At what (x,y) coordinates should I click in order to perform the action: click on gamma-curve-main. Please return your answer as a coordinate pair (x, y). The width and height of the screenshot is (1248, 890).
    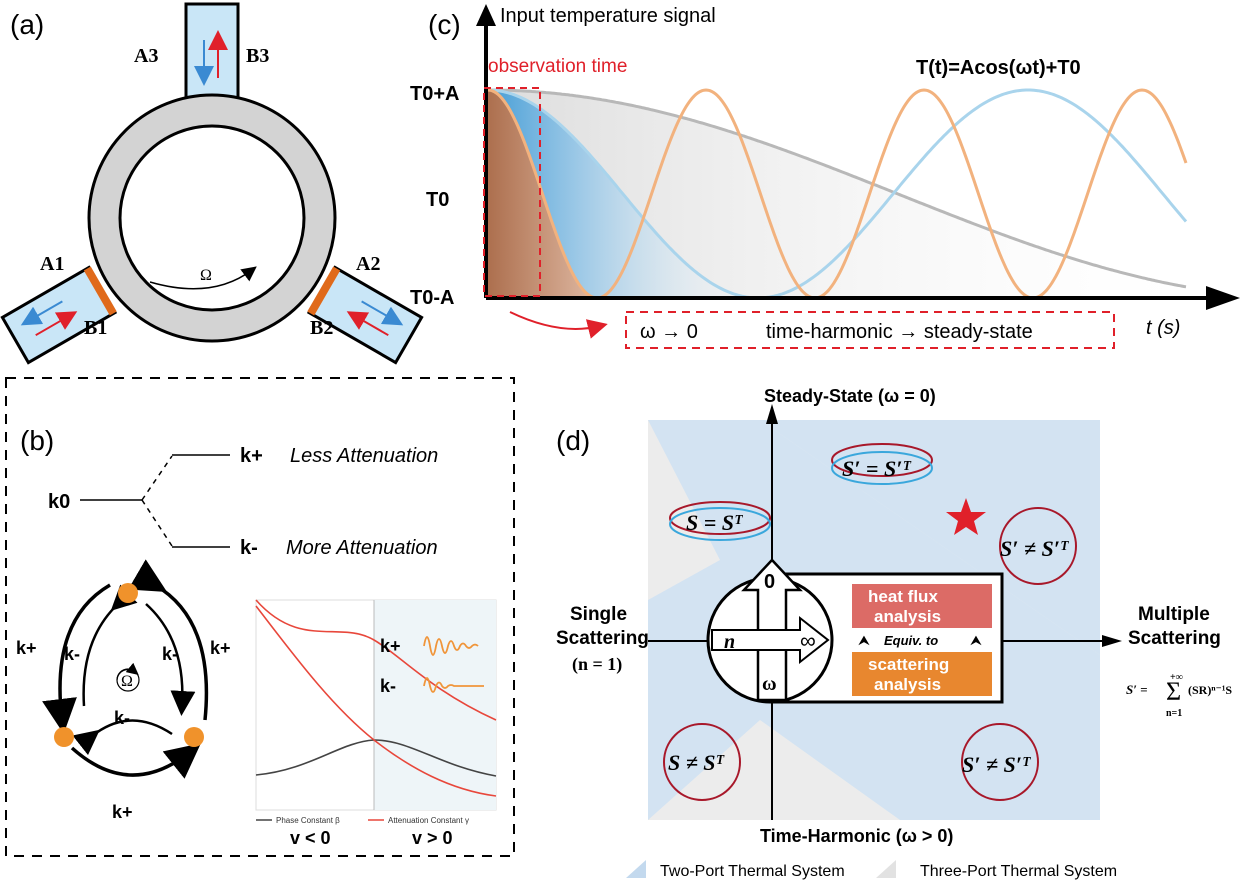
    Looking at the image, I should click on (376, 701).